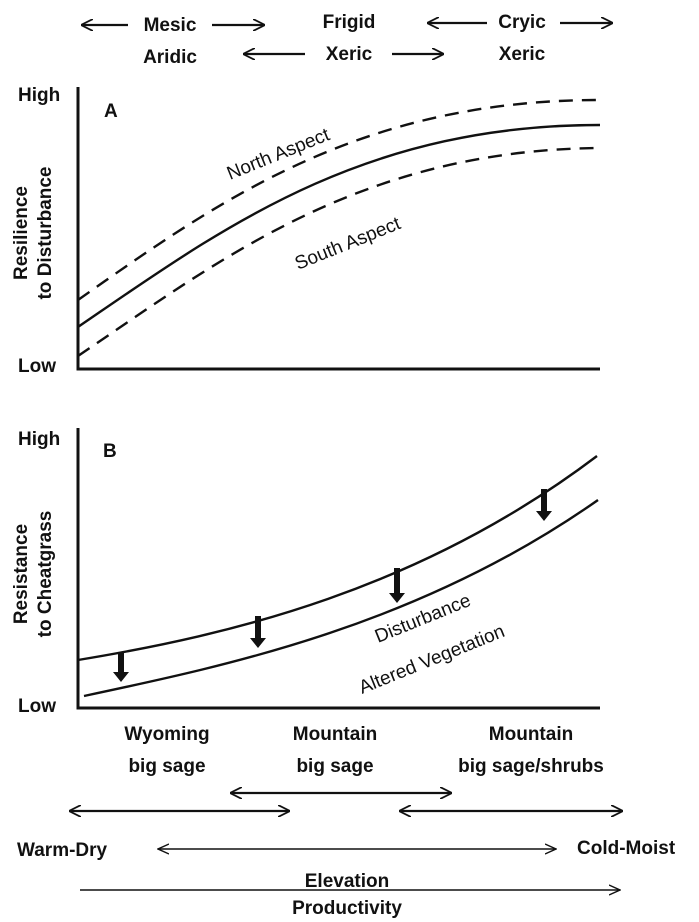 This screenshot has height=922, width=699. I want to click on panel-b-y-low: Low, so click(37, 706).